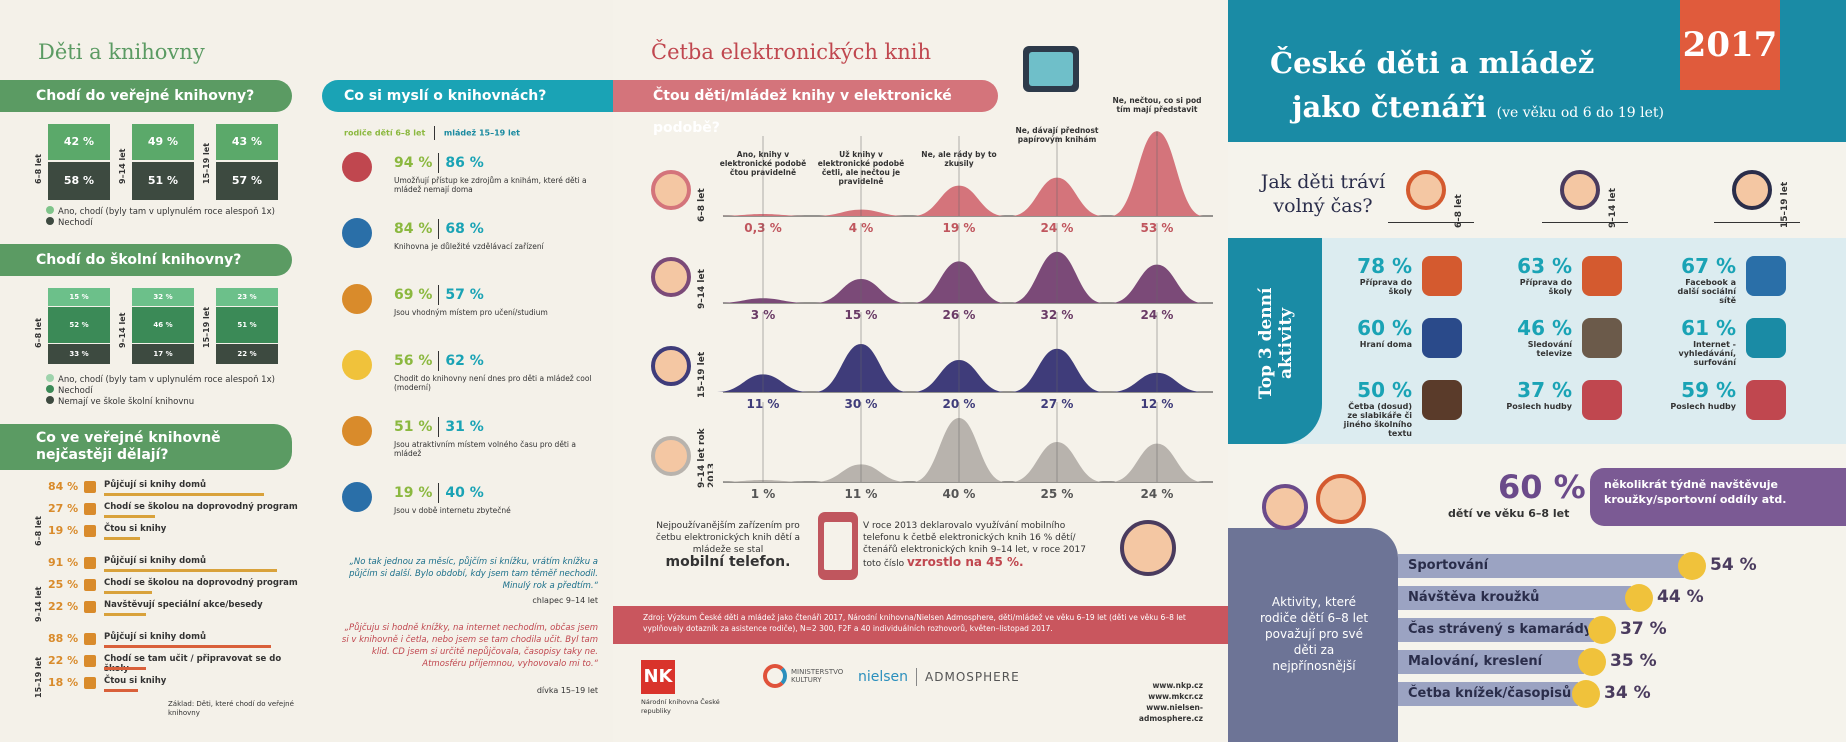  What do you see at coordinates (1680, 597) in the screenshot?
I see `activity-bar-pct: 44 %` at bounding box center [1680, 597].